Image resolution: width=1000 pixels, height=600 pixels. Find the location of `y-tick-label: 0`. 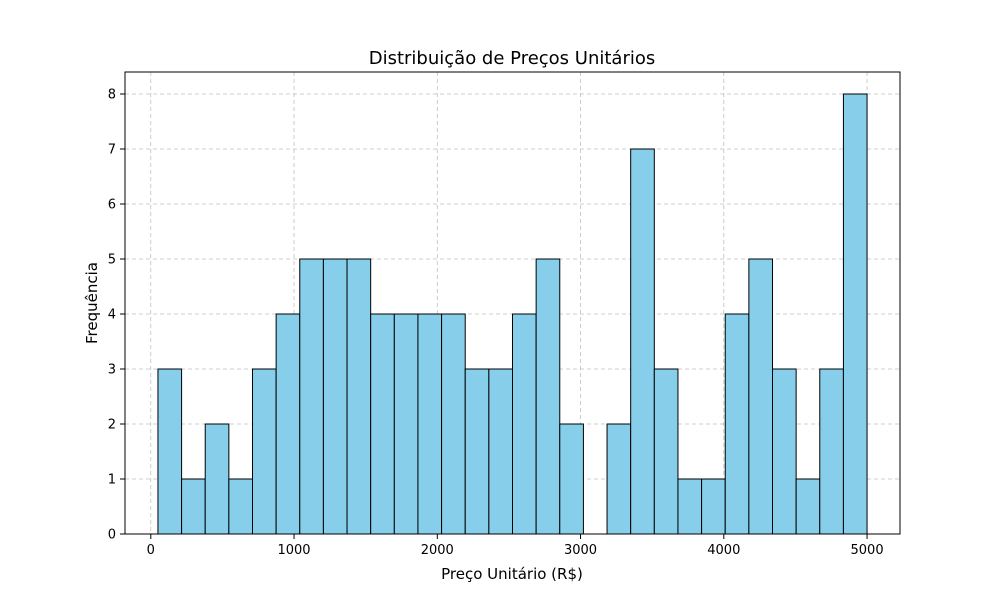

y-tick-label: 0 is located at coordinates (112, 535).